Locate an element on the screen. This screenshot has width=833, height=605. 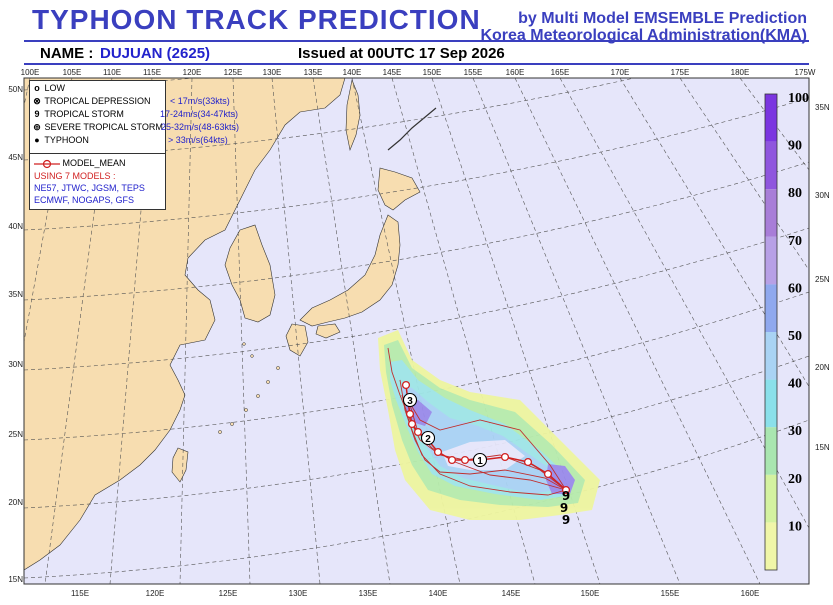
left-lat-label: 40N is located at coordinates (15, 226).